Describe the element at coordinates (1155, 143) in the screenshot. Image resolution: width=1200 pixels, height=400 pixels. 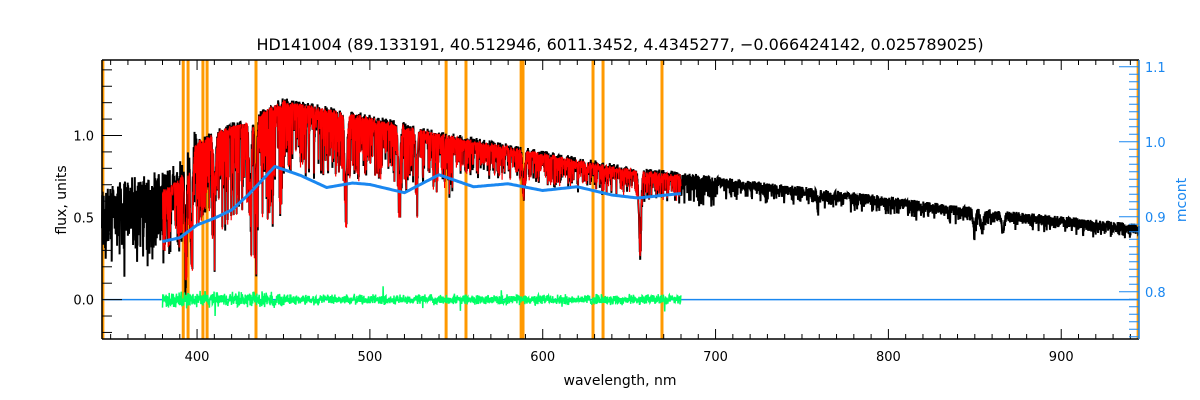
I see `y2-tick-label: 1.0` at that location.